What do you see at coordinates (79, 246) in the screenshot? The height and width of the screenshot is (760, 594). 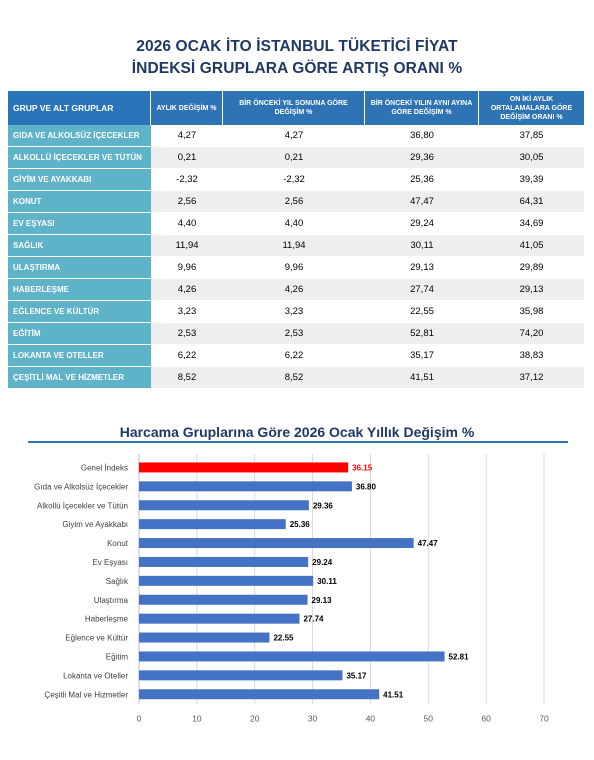 I see `row-label: SAĞLIK` at bounding box center [79, 246].